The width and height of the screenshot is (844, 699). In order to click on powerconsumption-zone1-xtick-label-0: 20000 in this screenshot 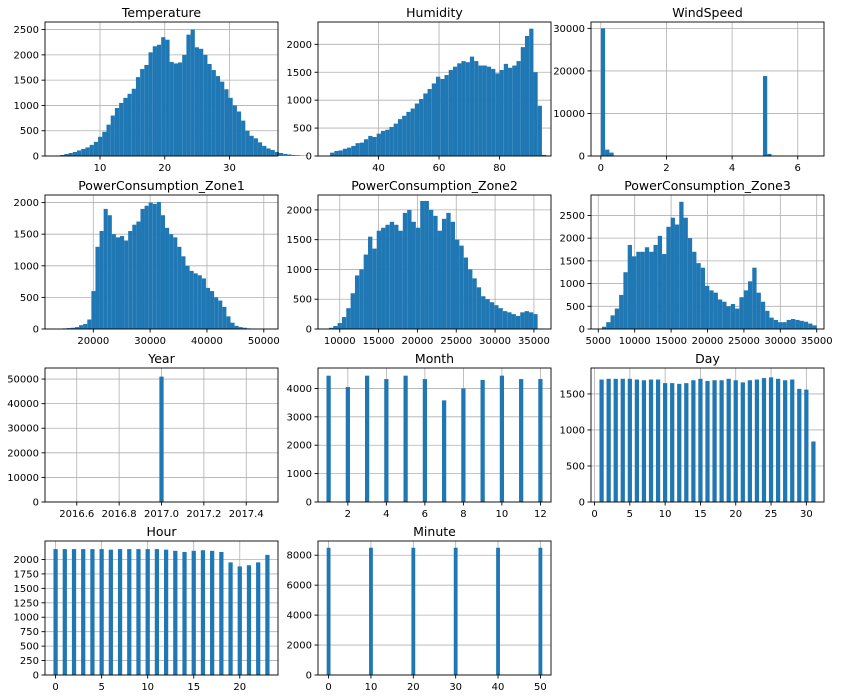, I will do `click(93, 341)`.